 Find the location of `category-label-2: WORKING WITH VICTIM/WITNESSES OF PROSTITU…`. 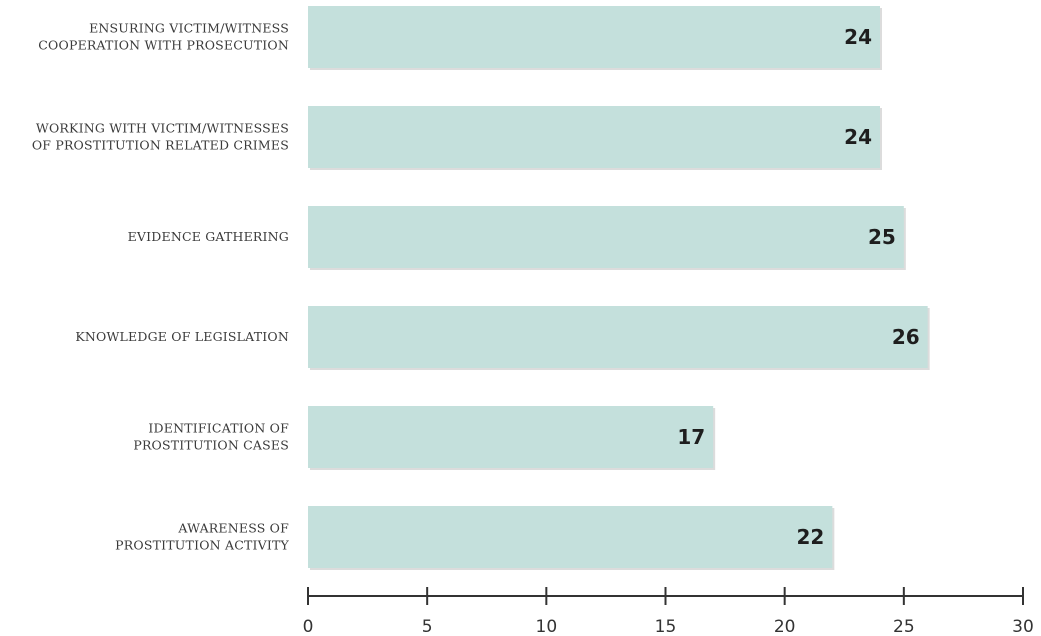

category-label-2: WORKING WITH VICTIM/WITNESSES OF PROSTITU… is located at coordinates (160, 137).